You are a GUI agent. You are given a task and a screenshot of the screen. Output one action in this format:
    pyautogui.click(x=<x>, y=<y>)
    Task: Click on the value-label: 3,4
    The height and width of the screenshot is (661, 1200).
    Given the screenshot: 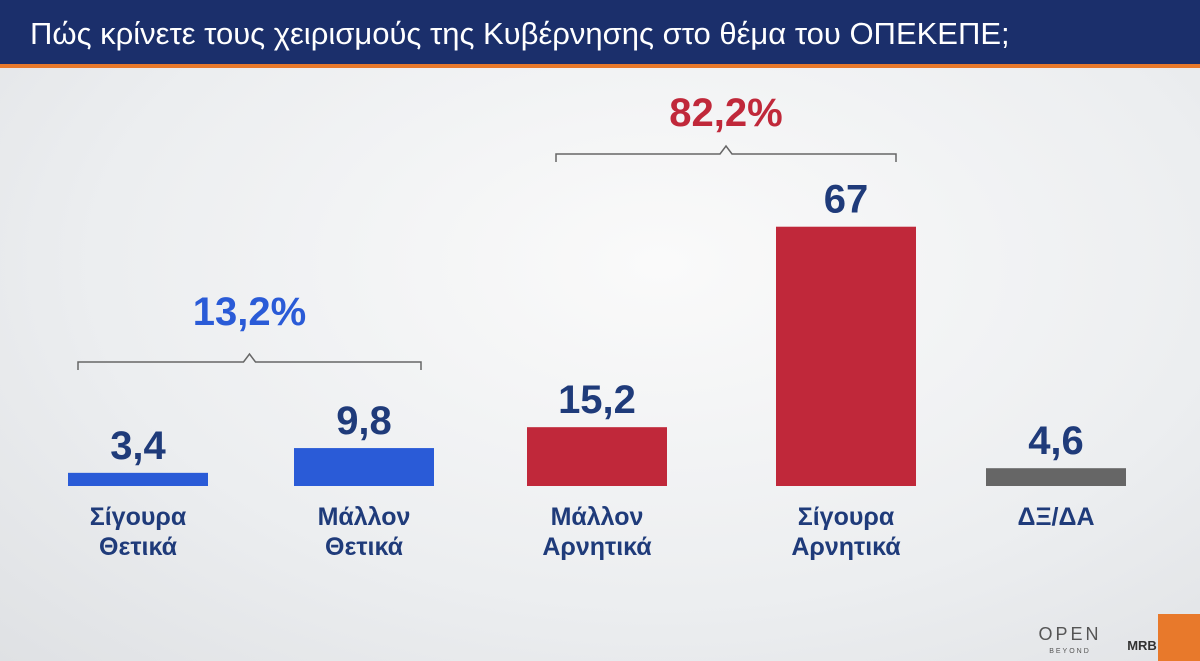 What is the action you would take?
    pyautogui.click(x=138, y=446)
    